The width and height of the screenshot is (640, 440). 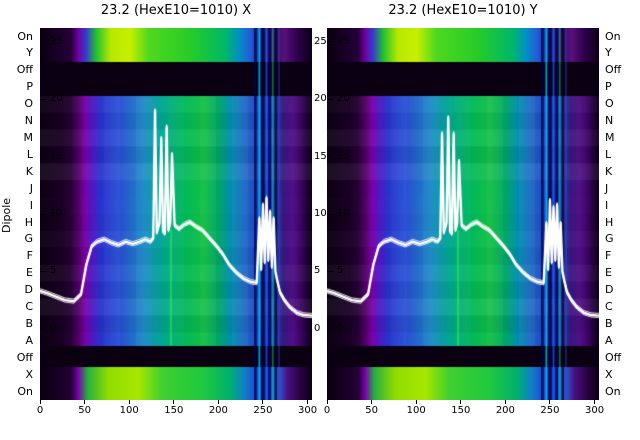 I want to click on row-label-left: K, so click(x=29, y=171).